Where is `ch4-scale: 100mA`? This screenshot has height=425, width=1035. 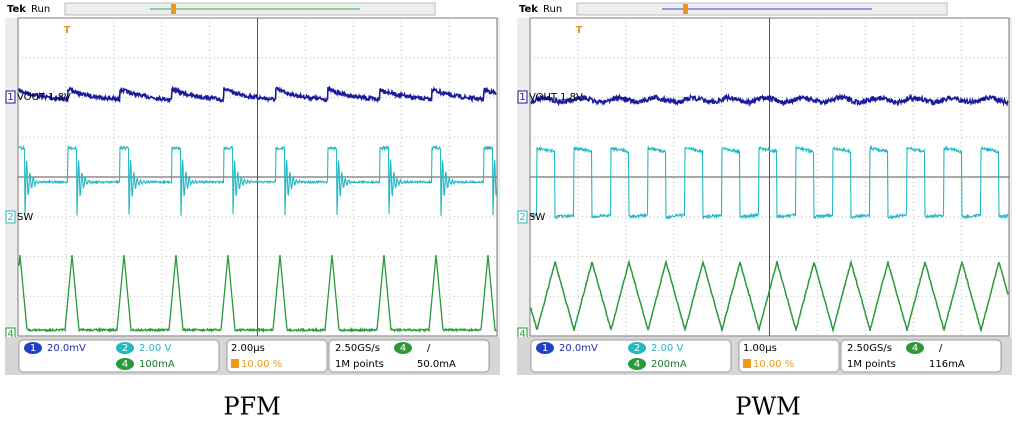
ch4-scale: 100mA is located at coordinates (157, 364).